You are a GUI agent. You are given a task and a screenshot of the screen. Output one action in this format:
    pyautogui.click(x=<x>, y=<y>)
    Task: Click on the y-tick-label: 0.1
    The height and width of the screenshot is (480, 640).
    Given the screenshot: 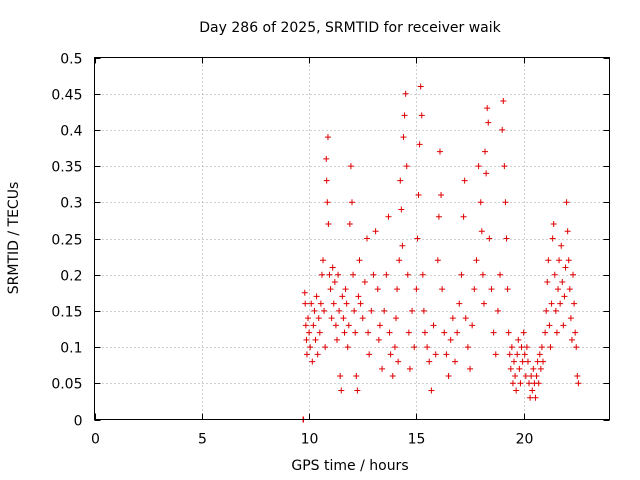 What is the action you would take?
    pyautogui.click(x=71, y=349)
    